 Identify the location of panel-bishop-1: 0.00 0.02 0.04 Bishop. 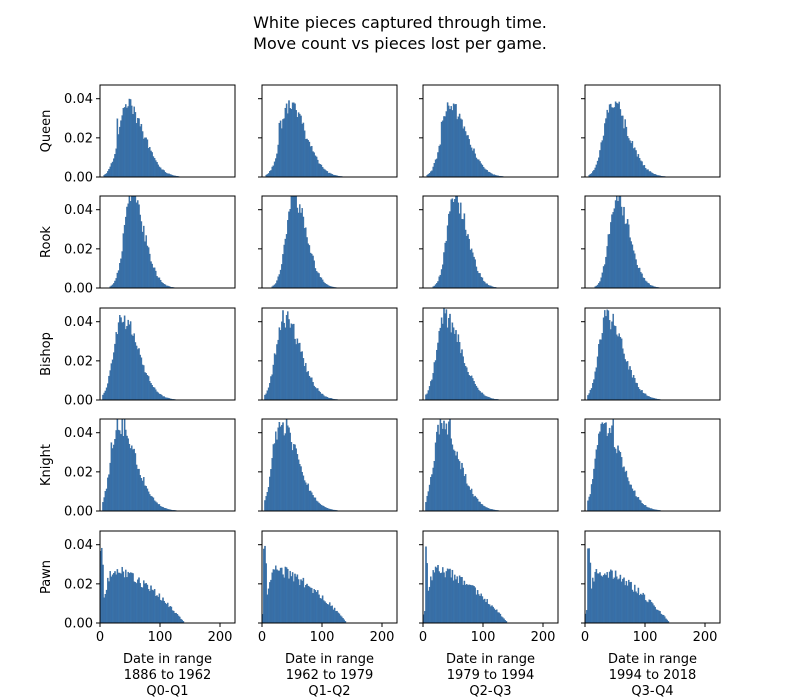
(137, 358).